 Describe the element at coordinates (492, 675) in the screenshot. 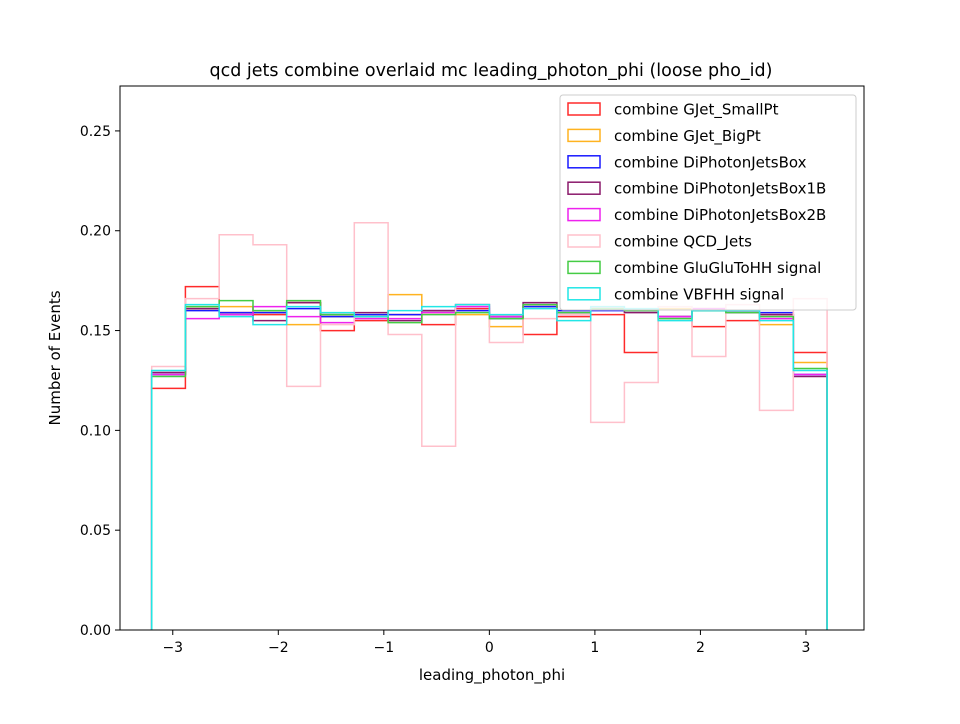

I see `x-axis-label: leading_photon_phi` at that location.